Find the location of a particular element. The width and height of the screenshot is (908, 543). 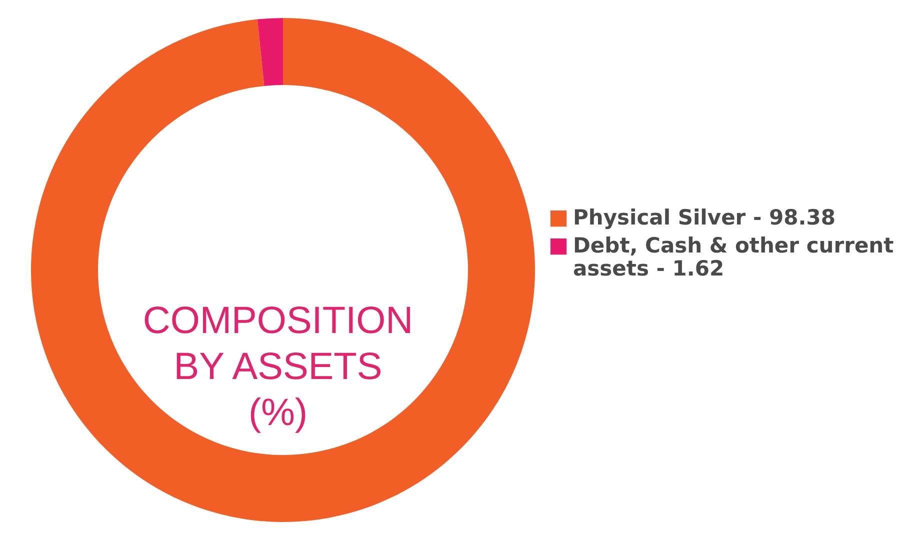

legend-label: Debt, Cash & other current assets - 1.62 is located at coordinates (733, 257).